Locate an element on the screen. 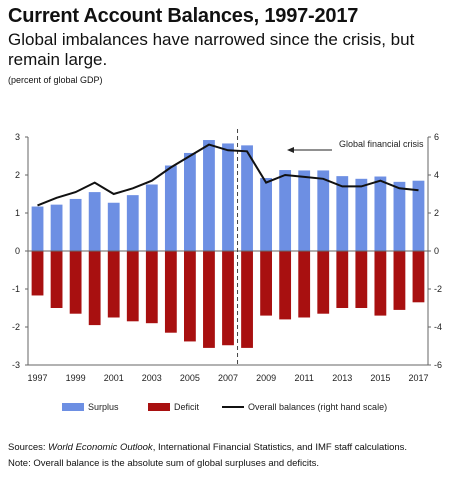  x-tick-label: 2015 is located at coordinates (380, 378).